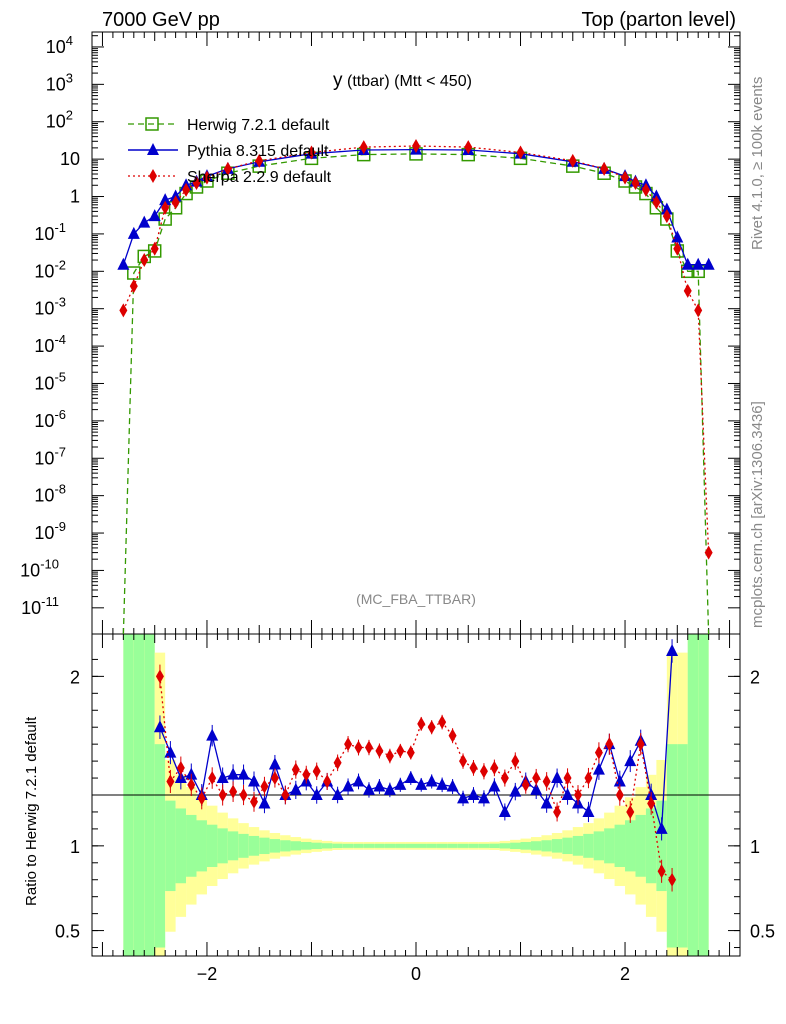 This screenshot has width=786, height=1024. What do you see at coordinates (75, 677) in the screenshot?
I see `ratio-y-tick-label: 2` at bounding box center [75, 677].